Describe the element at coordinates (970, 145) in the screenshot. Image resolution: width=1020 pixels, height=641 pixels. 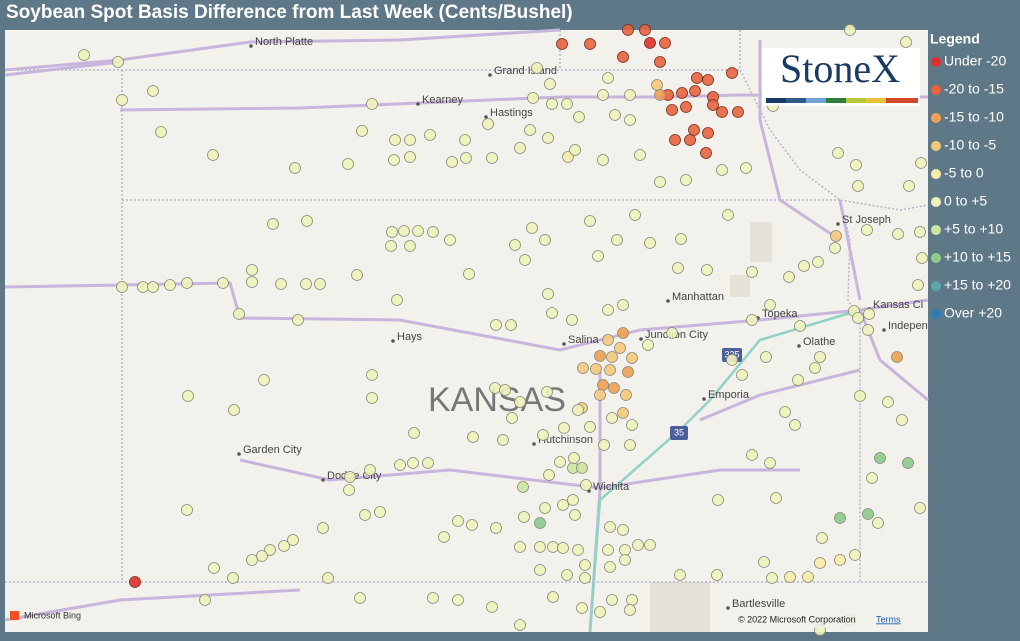
I see `legend-label: -10 to -5` at that location.